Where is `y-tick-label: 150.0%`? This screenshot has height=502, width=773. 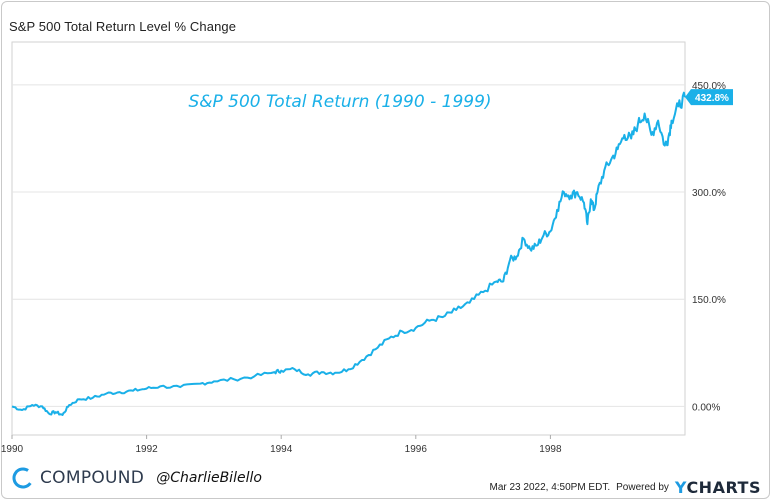 y-tick-label: 150.0% is located at coordinates (709, 300).